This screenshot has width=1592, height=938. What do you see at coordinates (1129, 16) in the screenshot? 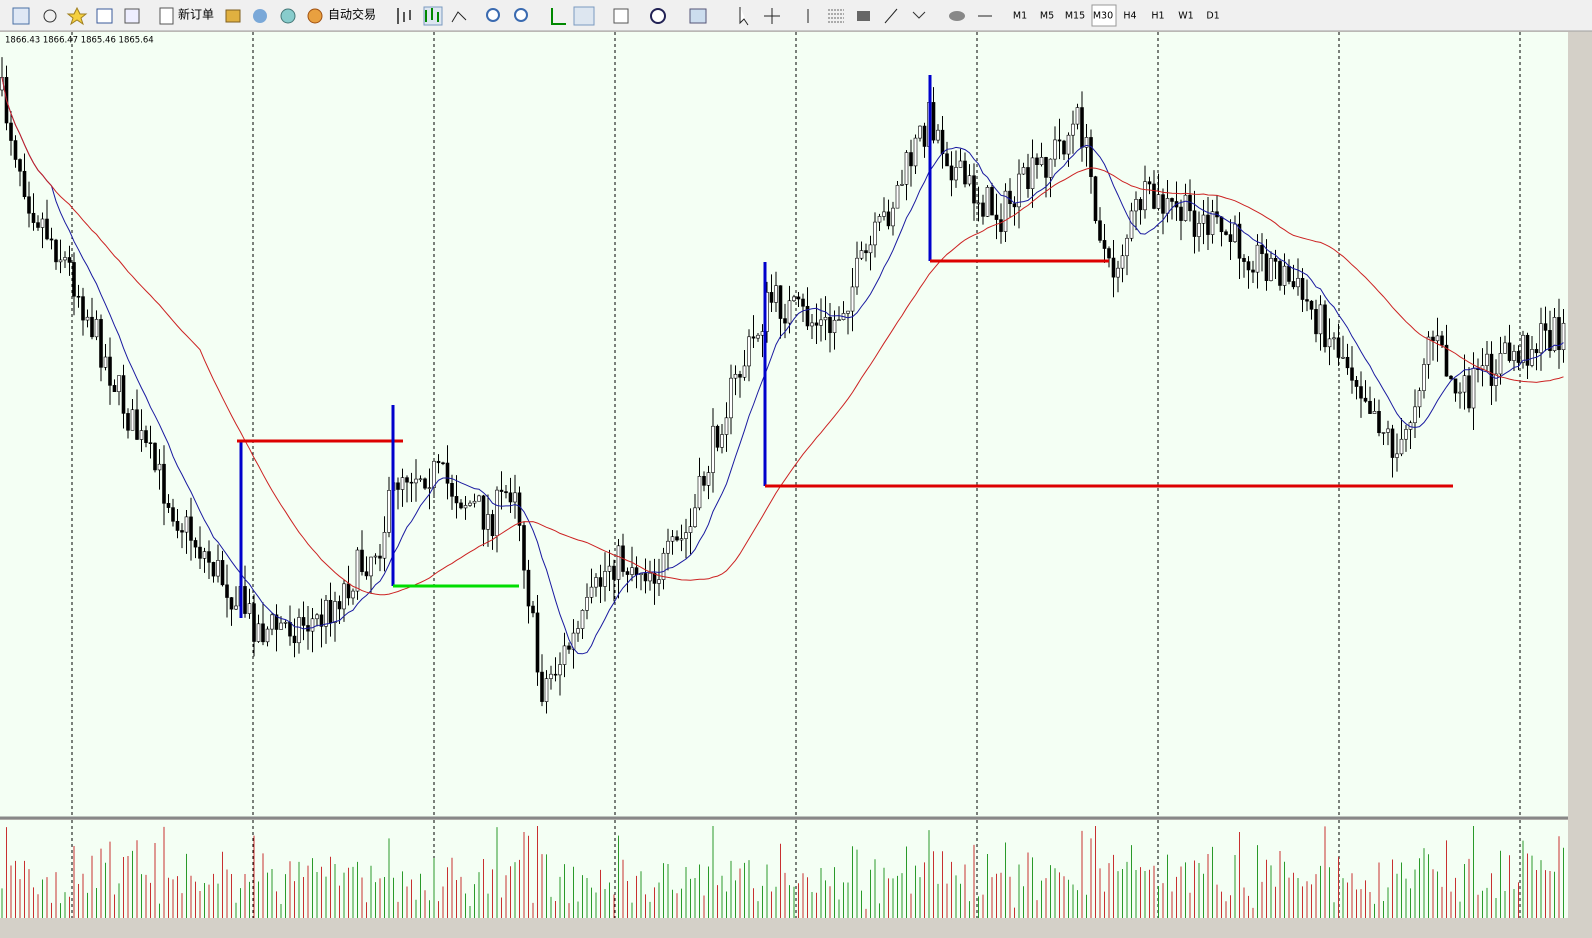
I see `timeframe-button: H4` at bounding box center [1129, 16].